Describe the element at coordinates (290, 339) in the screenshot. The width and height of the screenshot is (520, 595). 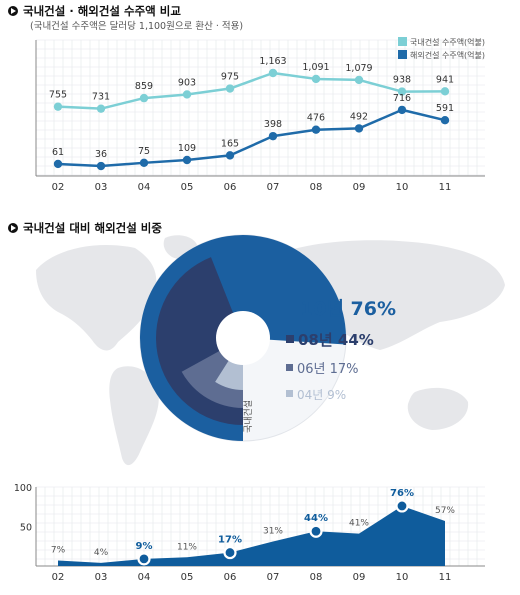
I see `pie-legend-swatch-08년` at that location.